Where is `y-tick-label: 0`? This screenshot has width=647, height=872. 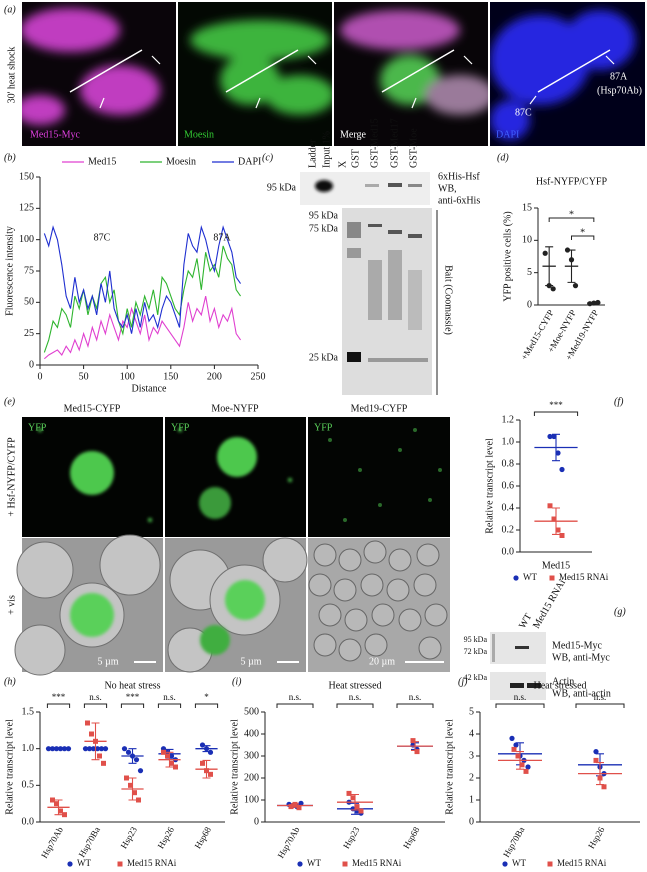 y-tick-label: 0 is located at coordinates (529, 304).